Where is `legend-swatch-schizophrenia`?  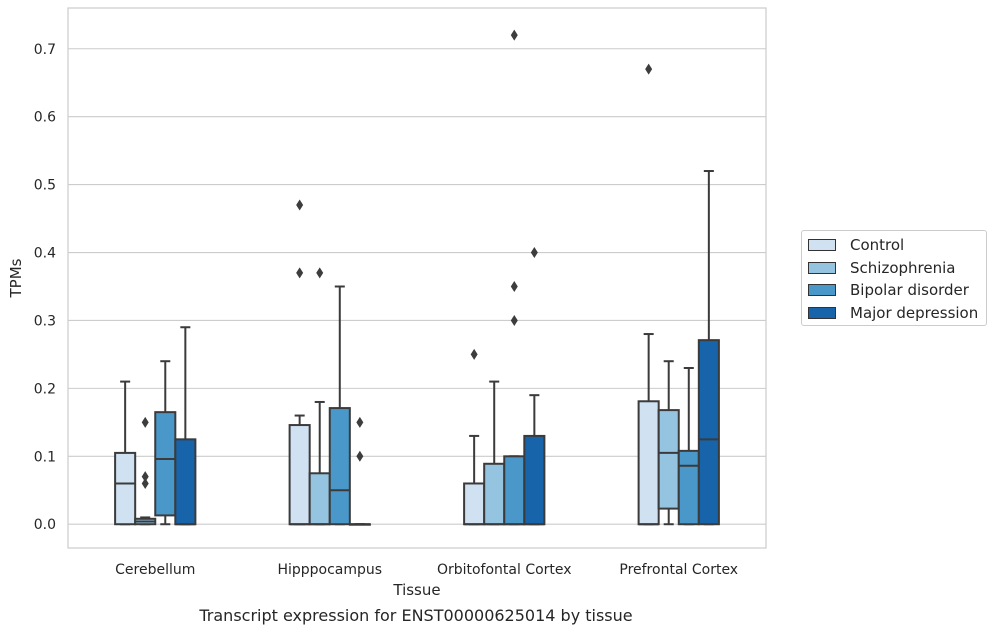 legend-swatch-schizophrenia is located at coordinates (822, 268).